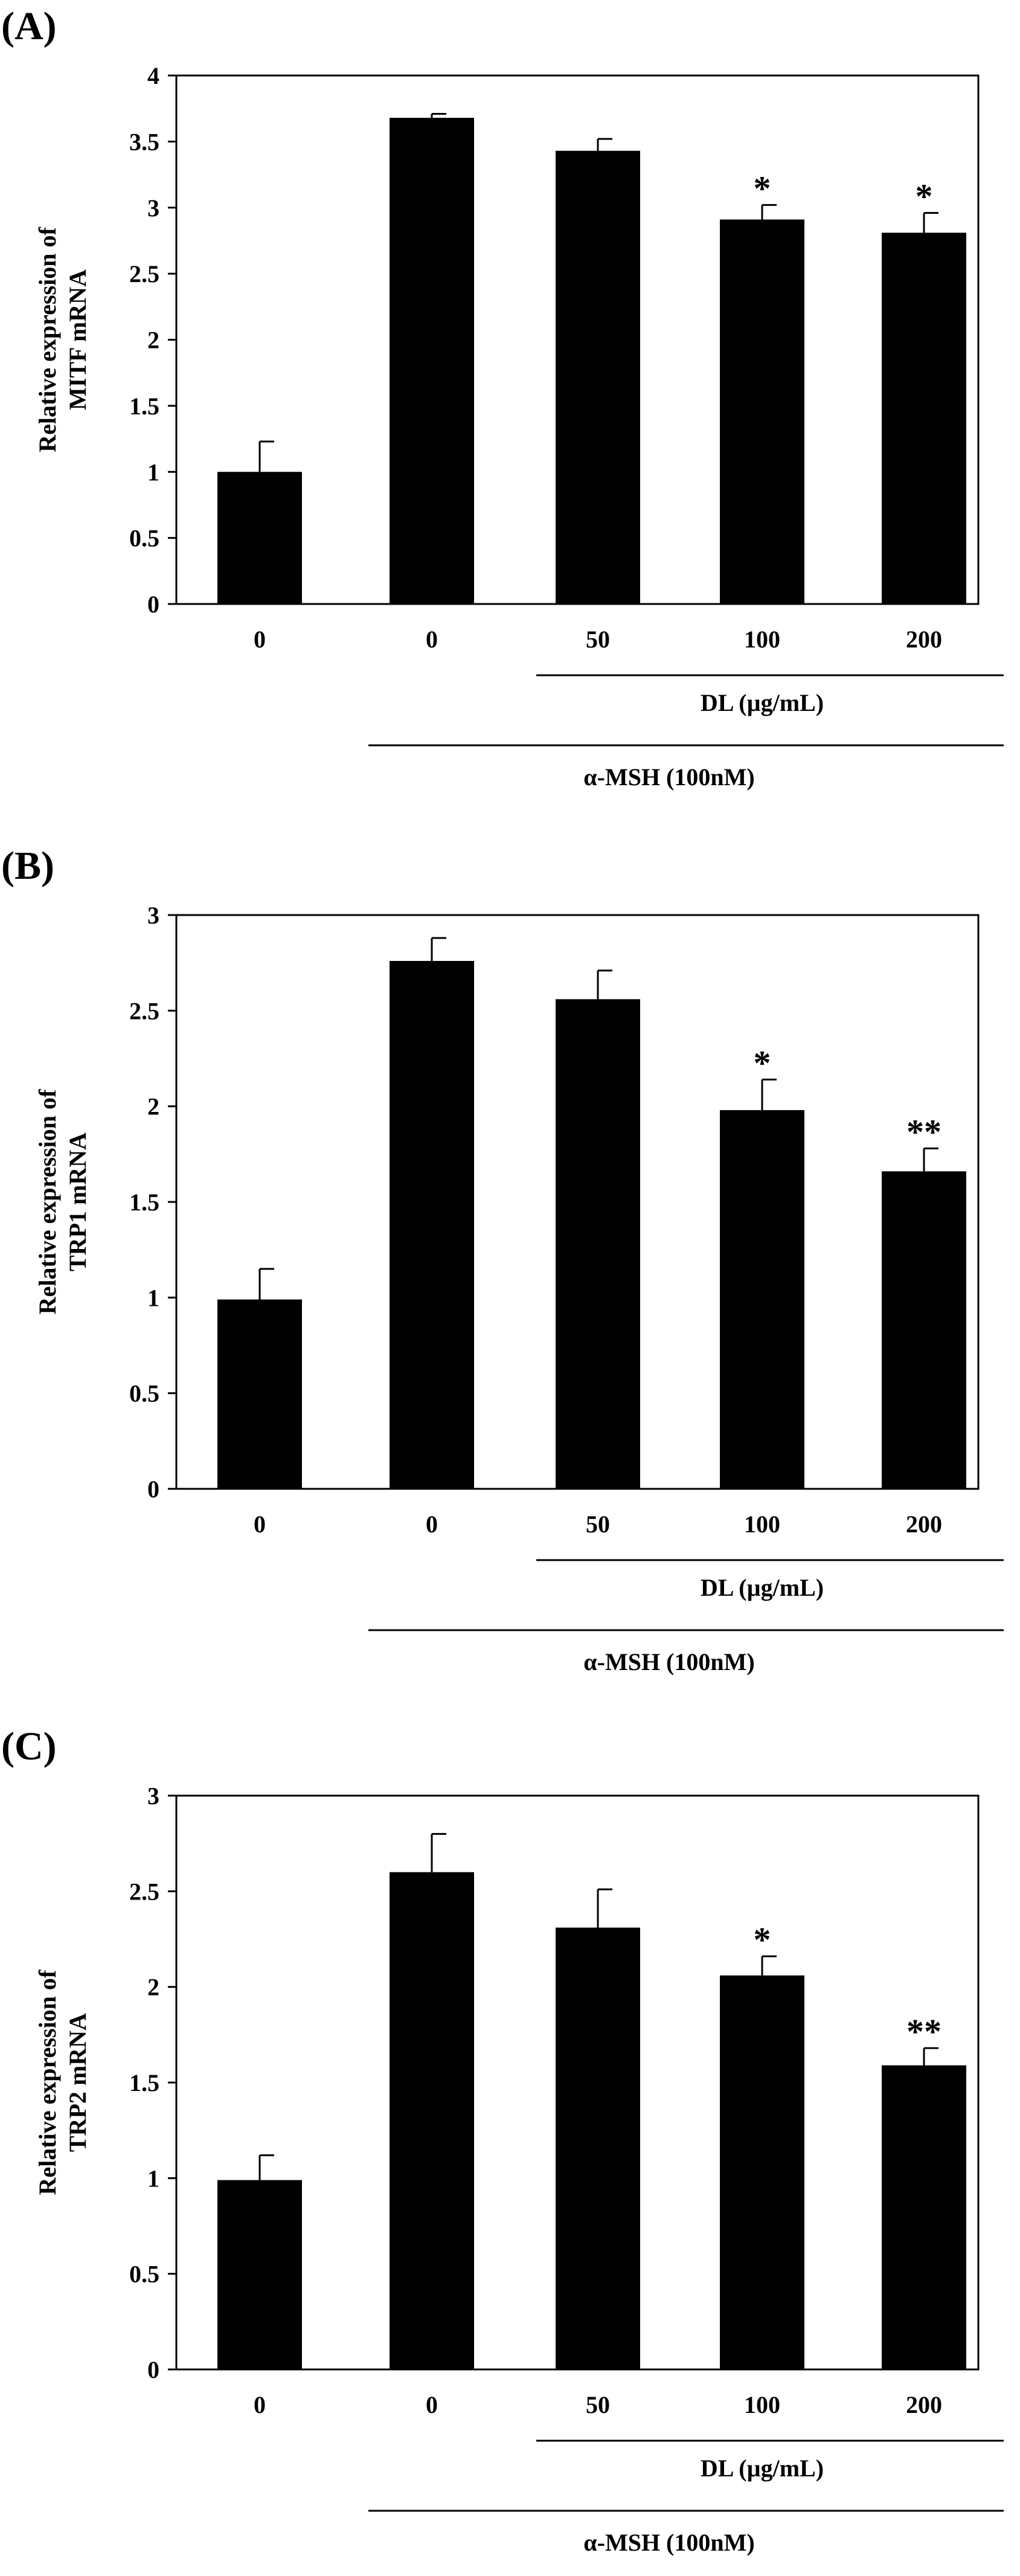 This screenshot has height=2576, width=1020. What do you see at coordinates (27, 866) in the screenshot?
I see `panel-letter: (B)` at bounding box center [27, 866].